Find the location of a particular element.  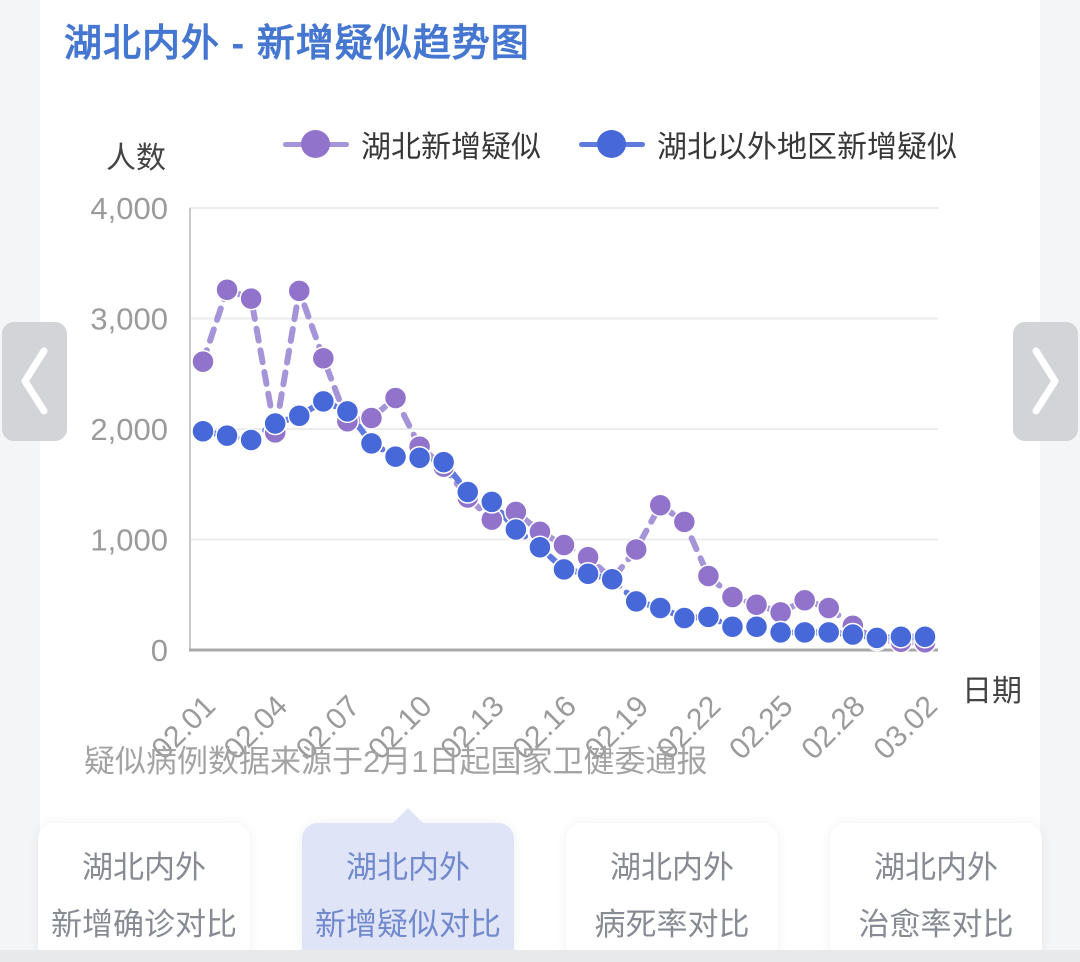

y-axis-title: 人数 is located at coordinates (136, 158).